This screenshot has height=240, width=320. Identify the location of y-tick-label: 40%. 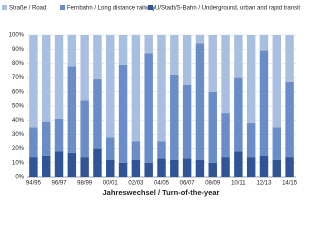
(18, 121).